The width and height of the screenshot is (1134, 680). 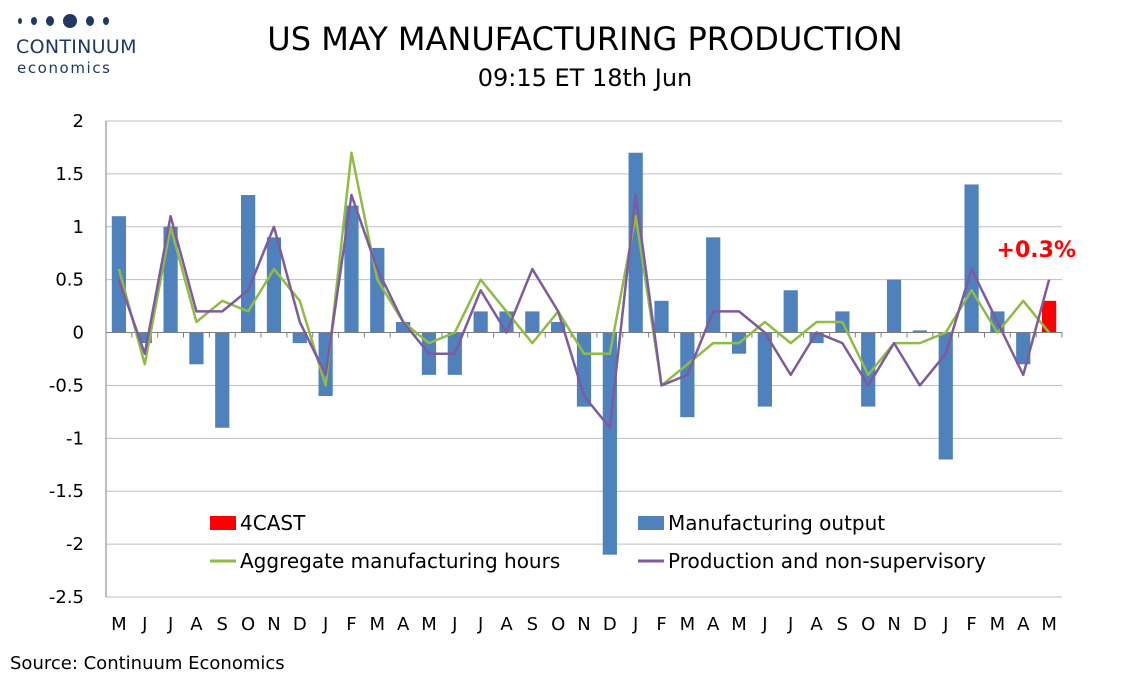 What do you see at coordinates (69, 280) in the screenshot?
I see `y-tick-label: 0.5` at bounding box center [69, 280].